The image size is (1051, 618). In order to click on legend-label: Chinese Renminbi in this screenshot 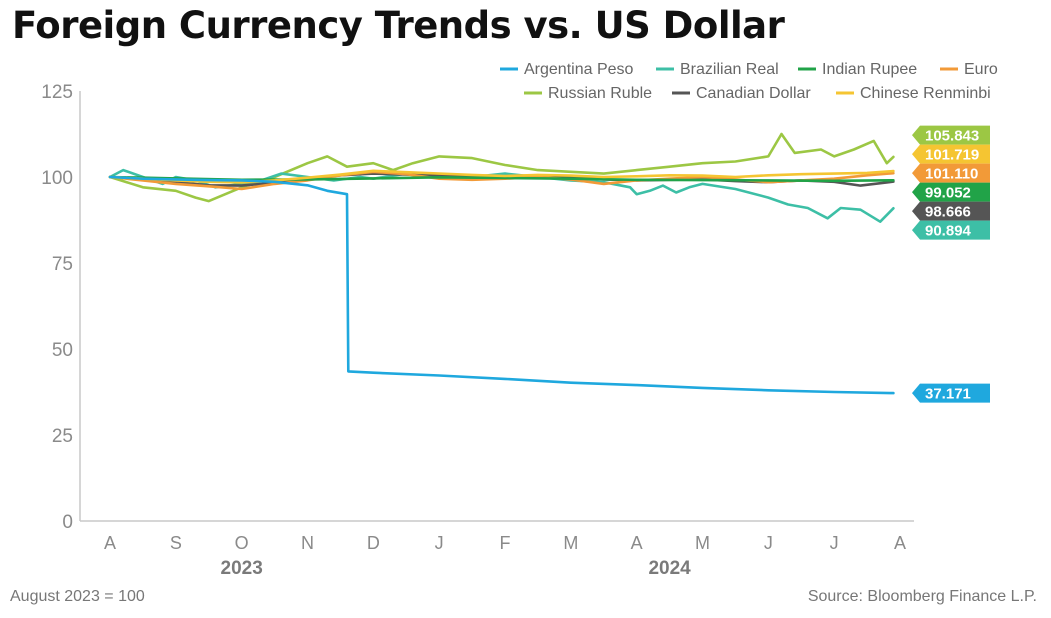, I will do `click(925, 93)`.